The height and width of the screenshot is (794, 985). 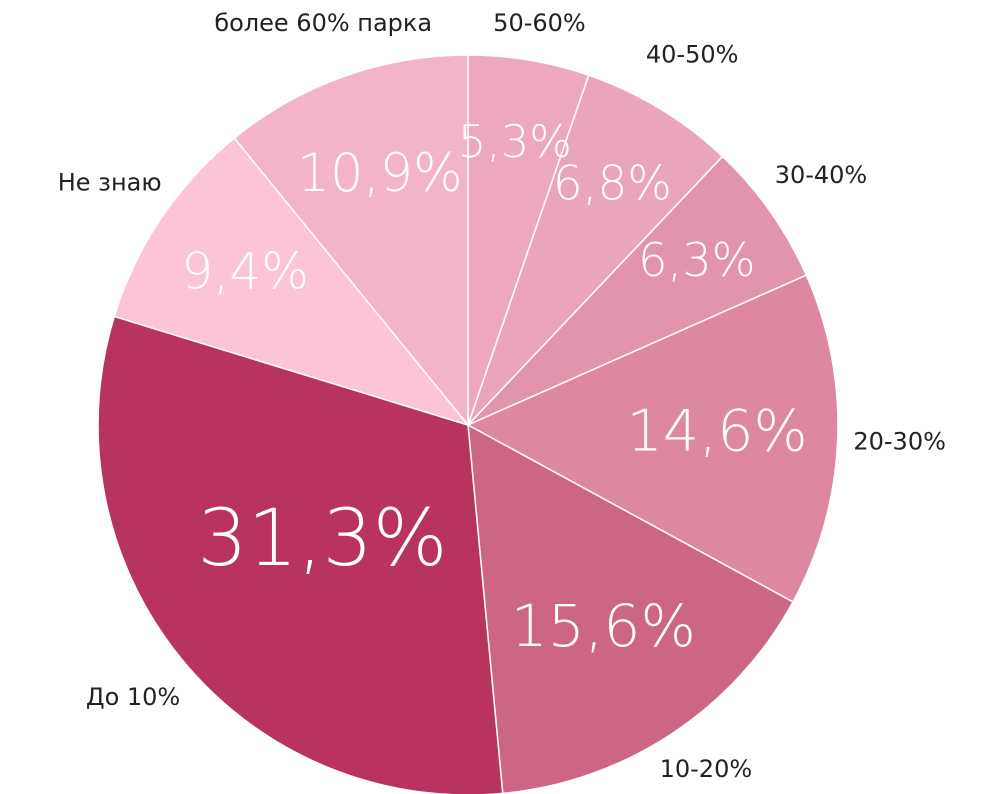 I want to click on value-label: 10,9%, so click(x=380, y=174).